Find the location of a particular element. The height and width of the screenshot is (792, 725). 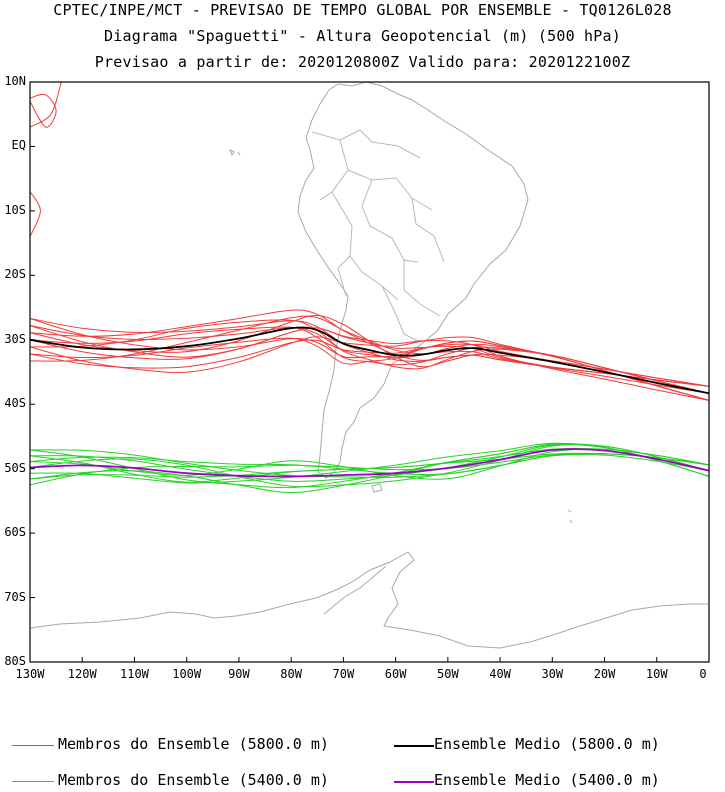

lon-label: 90W is located at coordinates (239, 674).